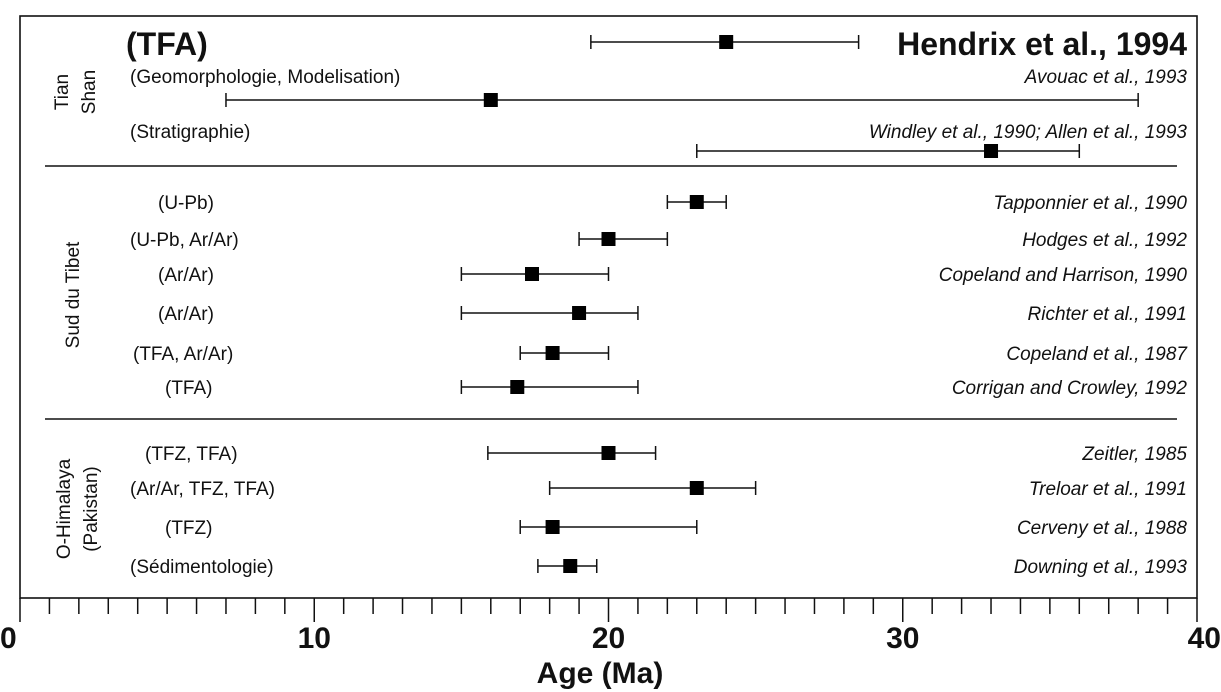 This screenshot has height=692, width=1221. Describe the element at coordinates (600, 673) in the screenshot. I see `x-axis-title: Age (Ma)` at that location.